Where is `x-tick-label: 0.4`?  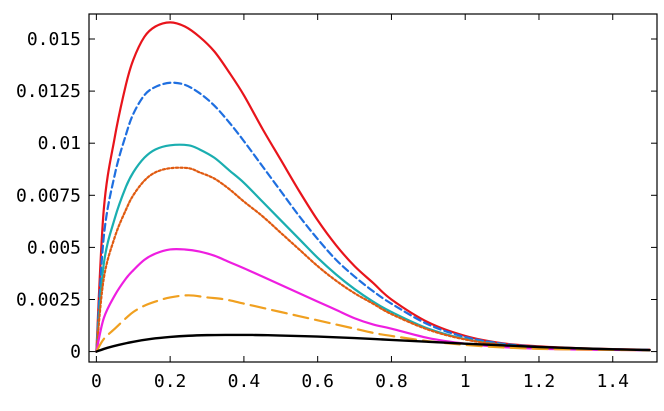
x-tick-label: 0.4 is located at coordinates (244, 381).